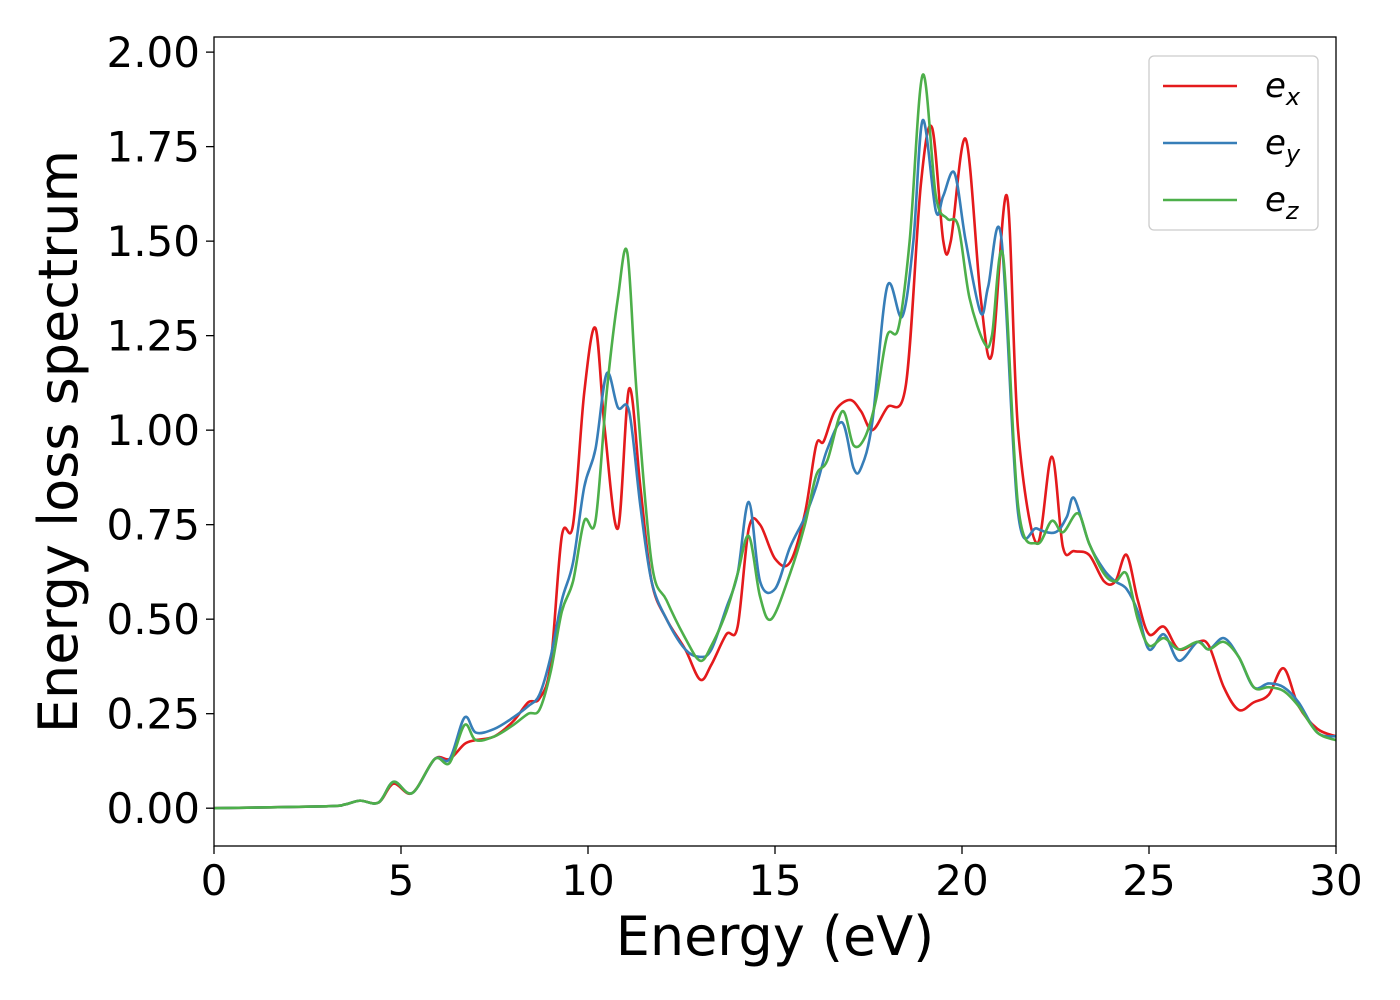 The height and width of the screenshot is (1000, 1400). I want to click on y-tick-label: 1.50, so click(153, 241).